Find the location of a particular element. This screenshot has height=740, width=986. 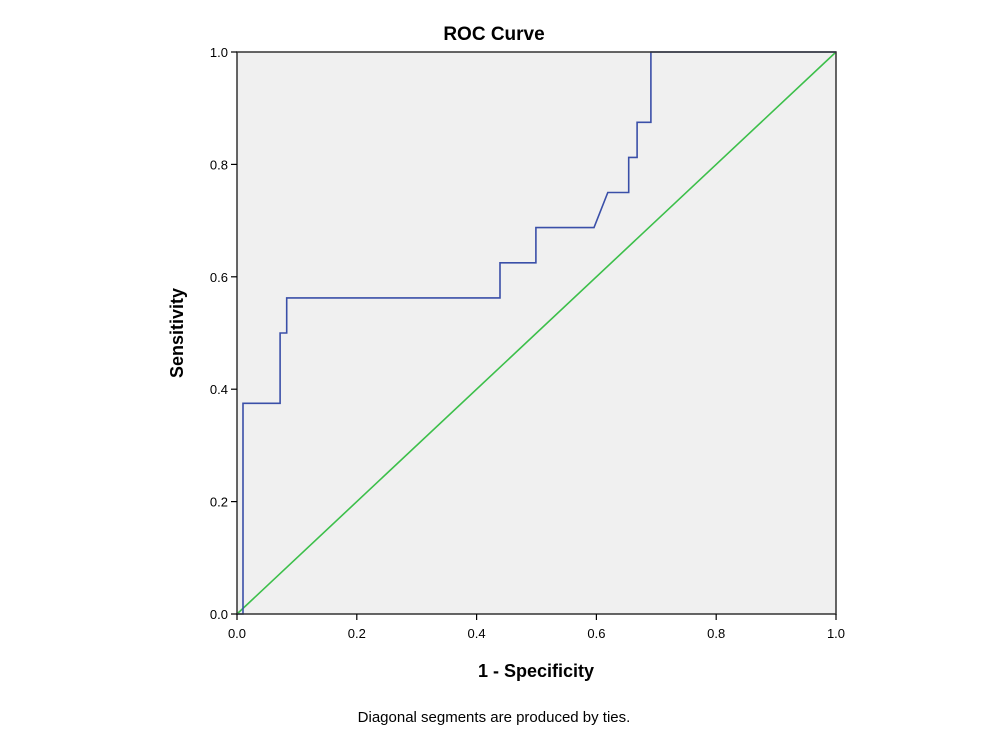

y-tick-label: 0.4 is located at coordinates (219, 389).